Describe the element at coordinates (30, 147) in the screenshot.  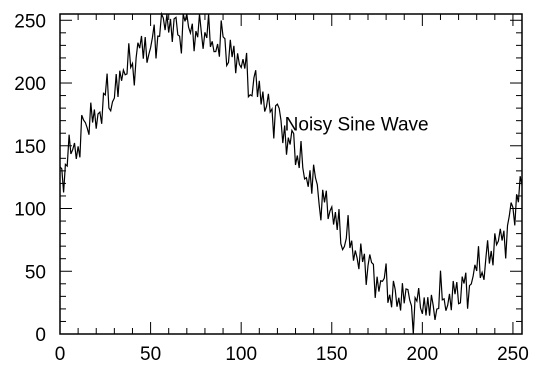
I see `y-tick-label: 150` at that location.